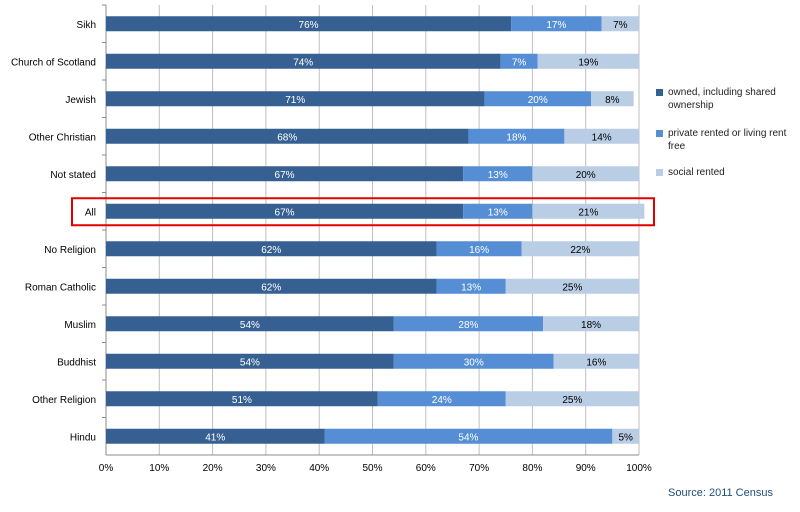 The image size is (800, 512). Describe the element at coordinates (696, 172) in the screenshot. I see `legend-label-social-rented: social rented` at that location.